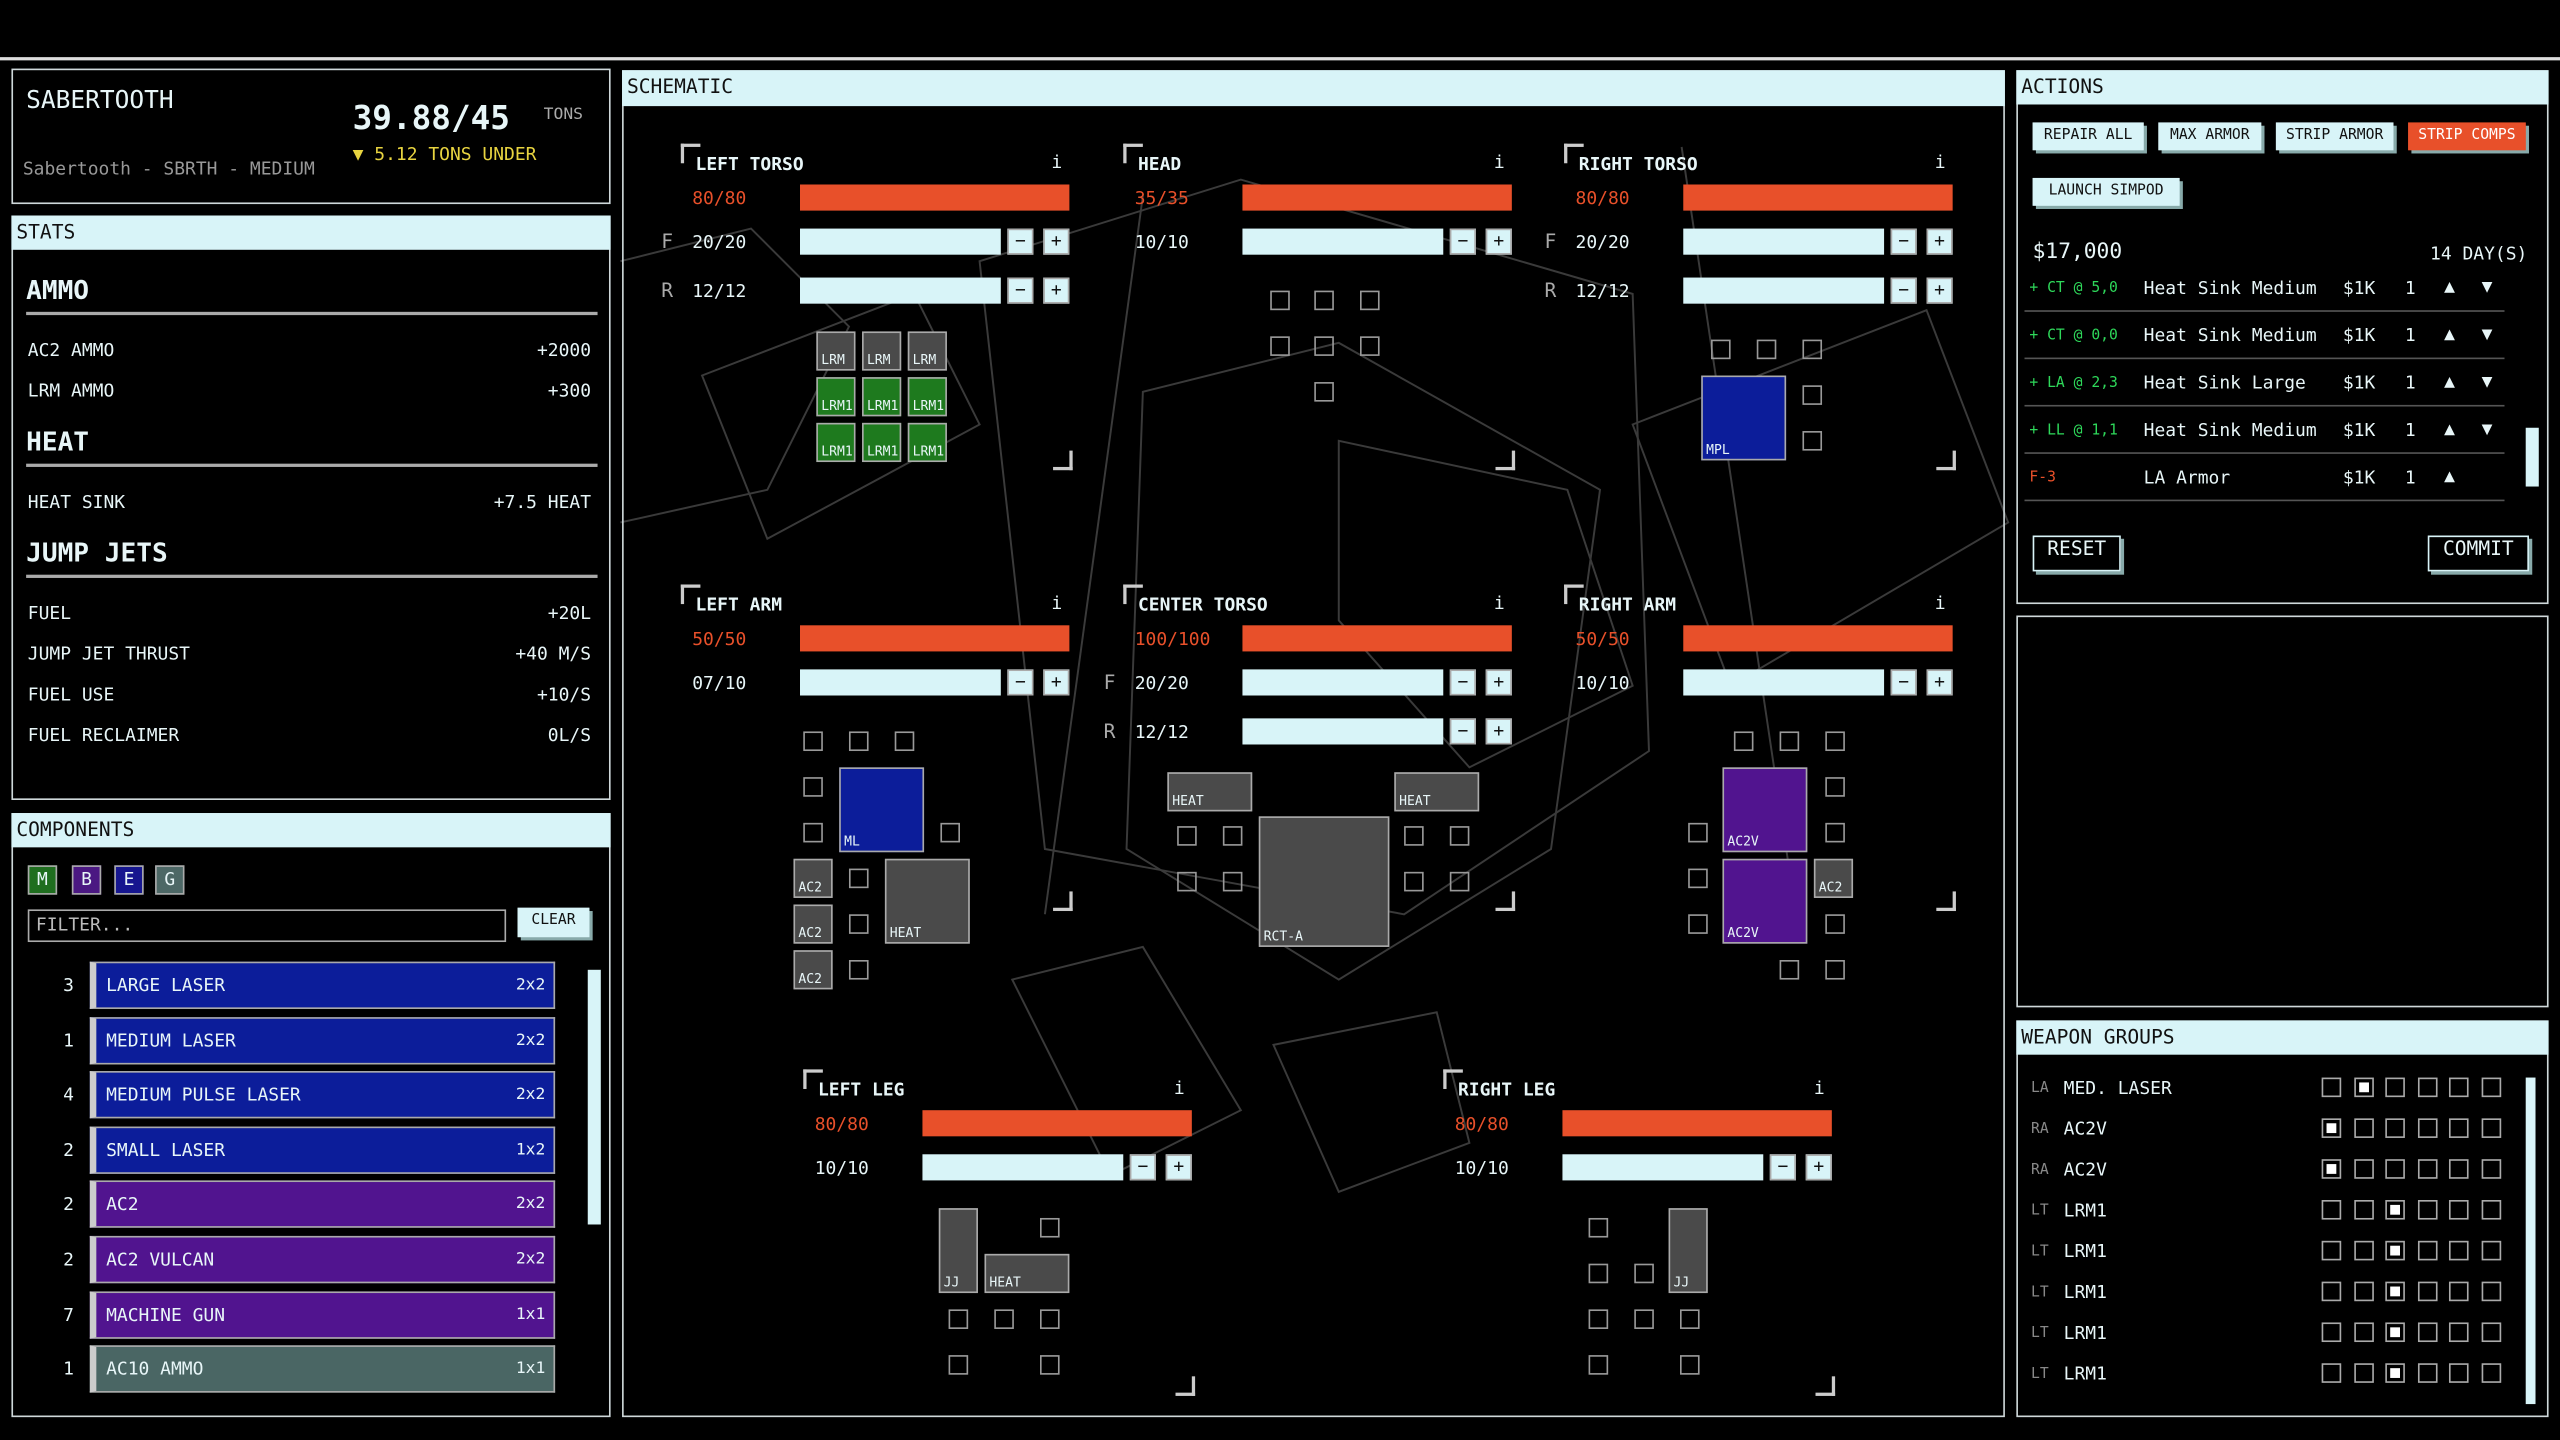 The height and width of the screenshot is (1440, 2560). I want to click on component-row: AC2 2x2, so click(322, 1205).